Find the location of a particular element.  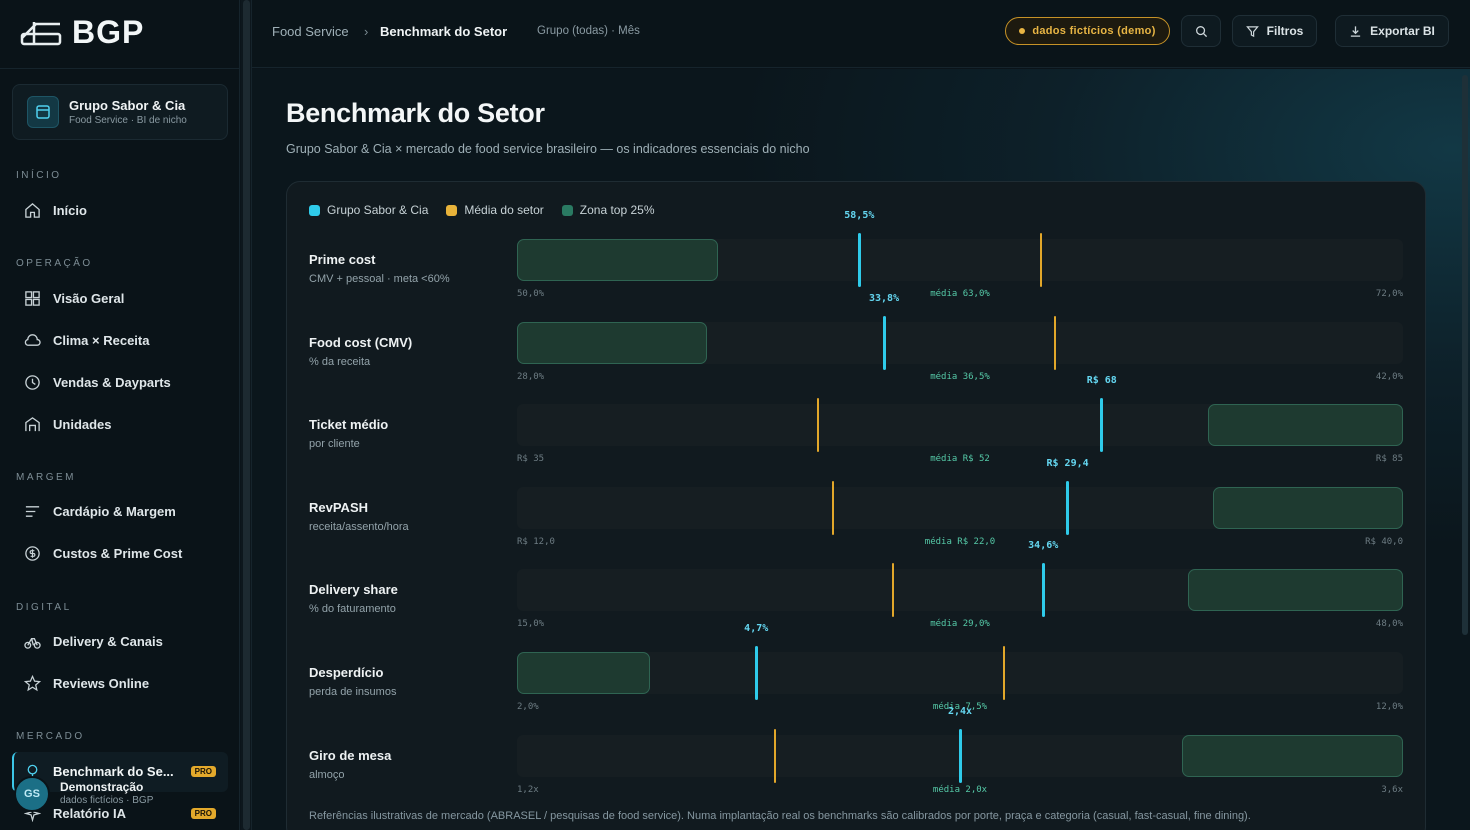

breadcrumb-root: Food Service is located at coordinates (310, 31).